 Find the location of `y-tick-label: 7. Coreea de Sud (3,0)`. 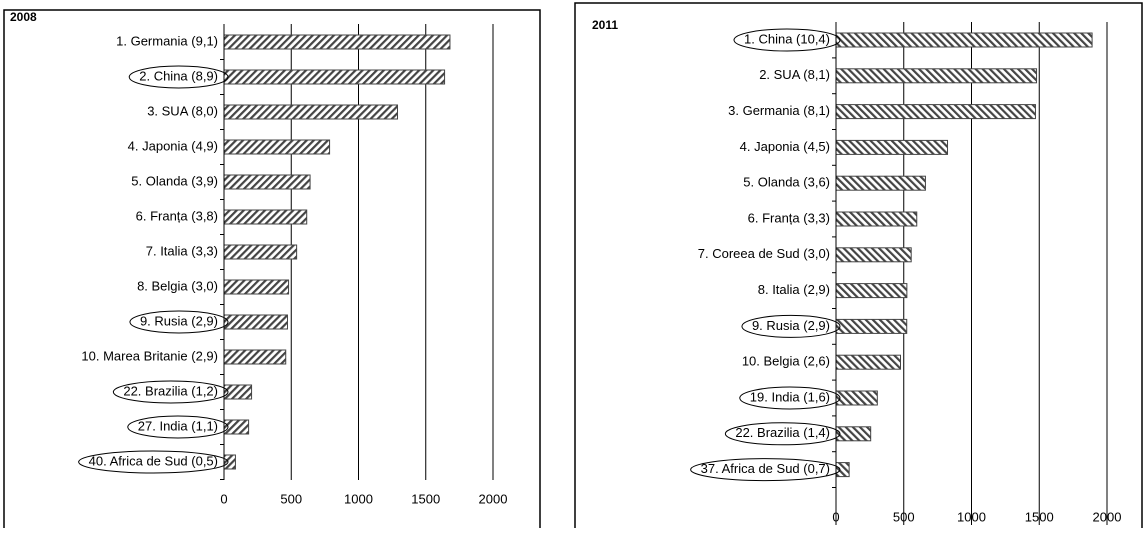

y-tick-label: 7. Coreea de Sud (3,0) is located at coordinates (764, 253).